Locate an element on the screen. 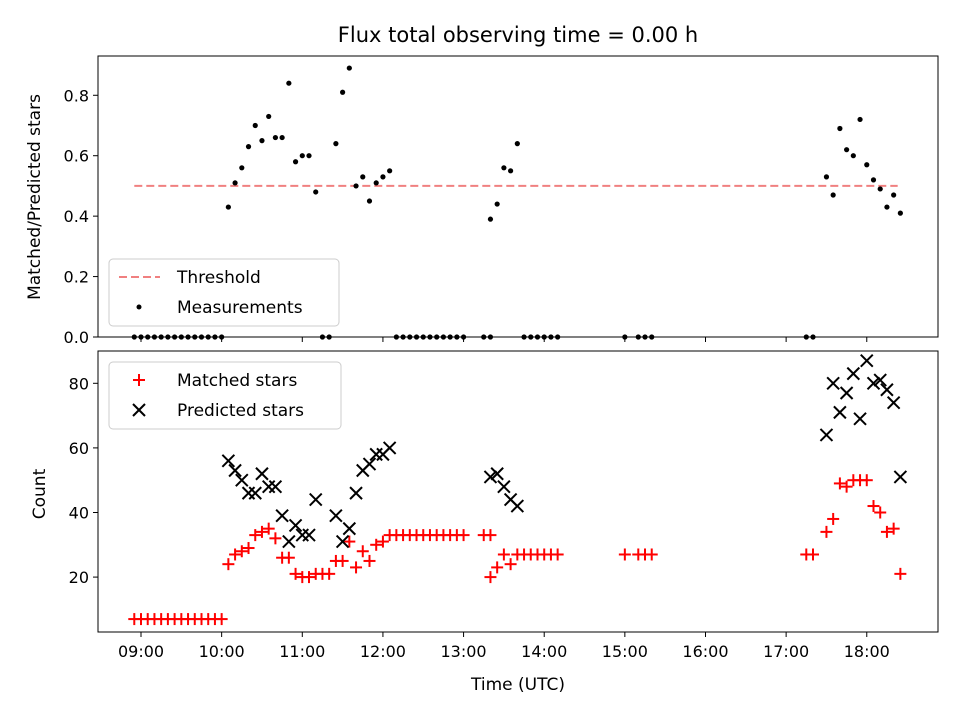  bottom-xtick-label: 12:00 is located at coordinates (383, 651).